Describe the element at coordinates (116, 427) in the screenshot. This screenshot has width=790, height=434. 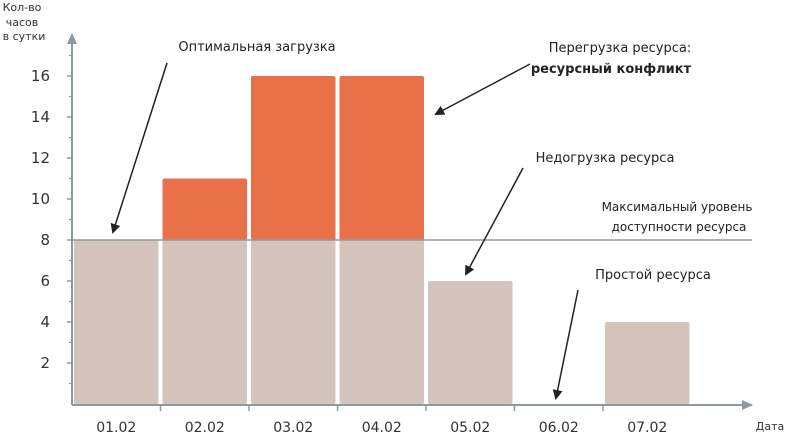
I see `x-tick-01.02: 01.02` at that location.